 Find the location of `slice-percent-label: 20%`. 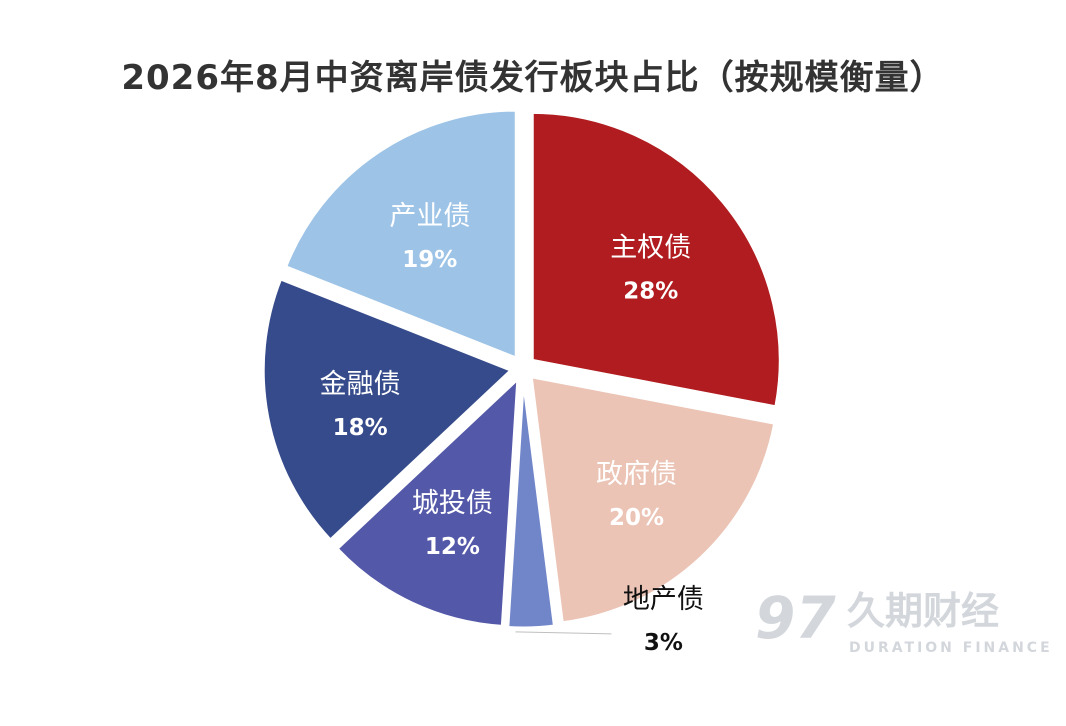

slice-percent-label: 20% is located at coordinates (636, 518).